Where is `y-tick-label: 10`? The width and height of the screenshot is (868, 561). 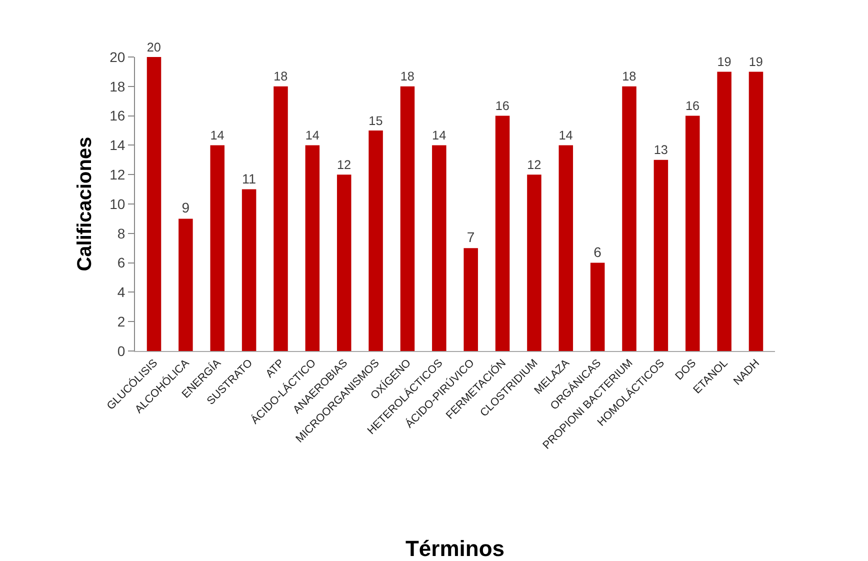
y-tick-label: 10 is located at coordinates (118, 204).